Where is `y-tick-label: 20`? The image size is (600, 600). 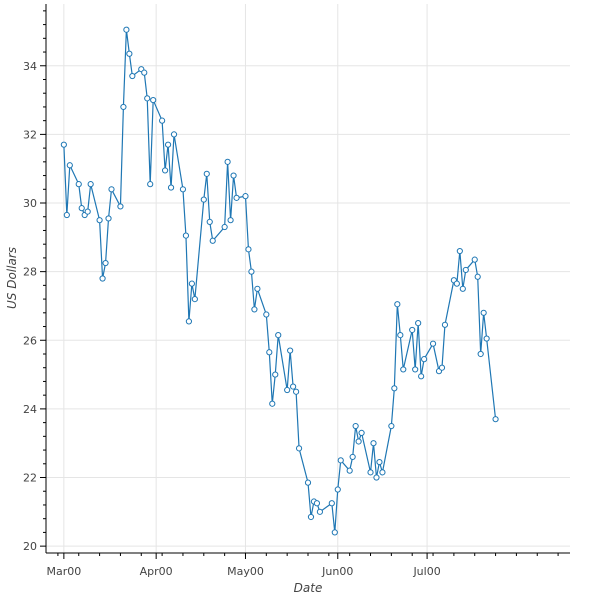
y-tick-label: 20 is located at coordinates (30, 546).